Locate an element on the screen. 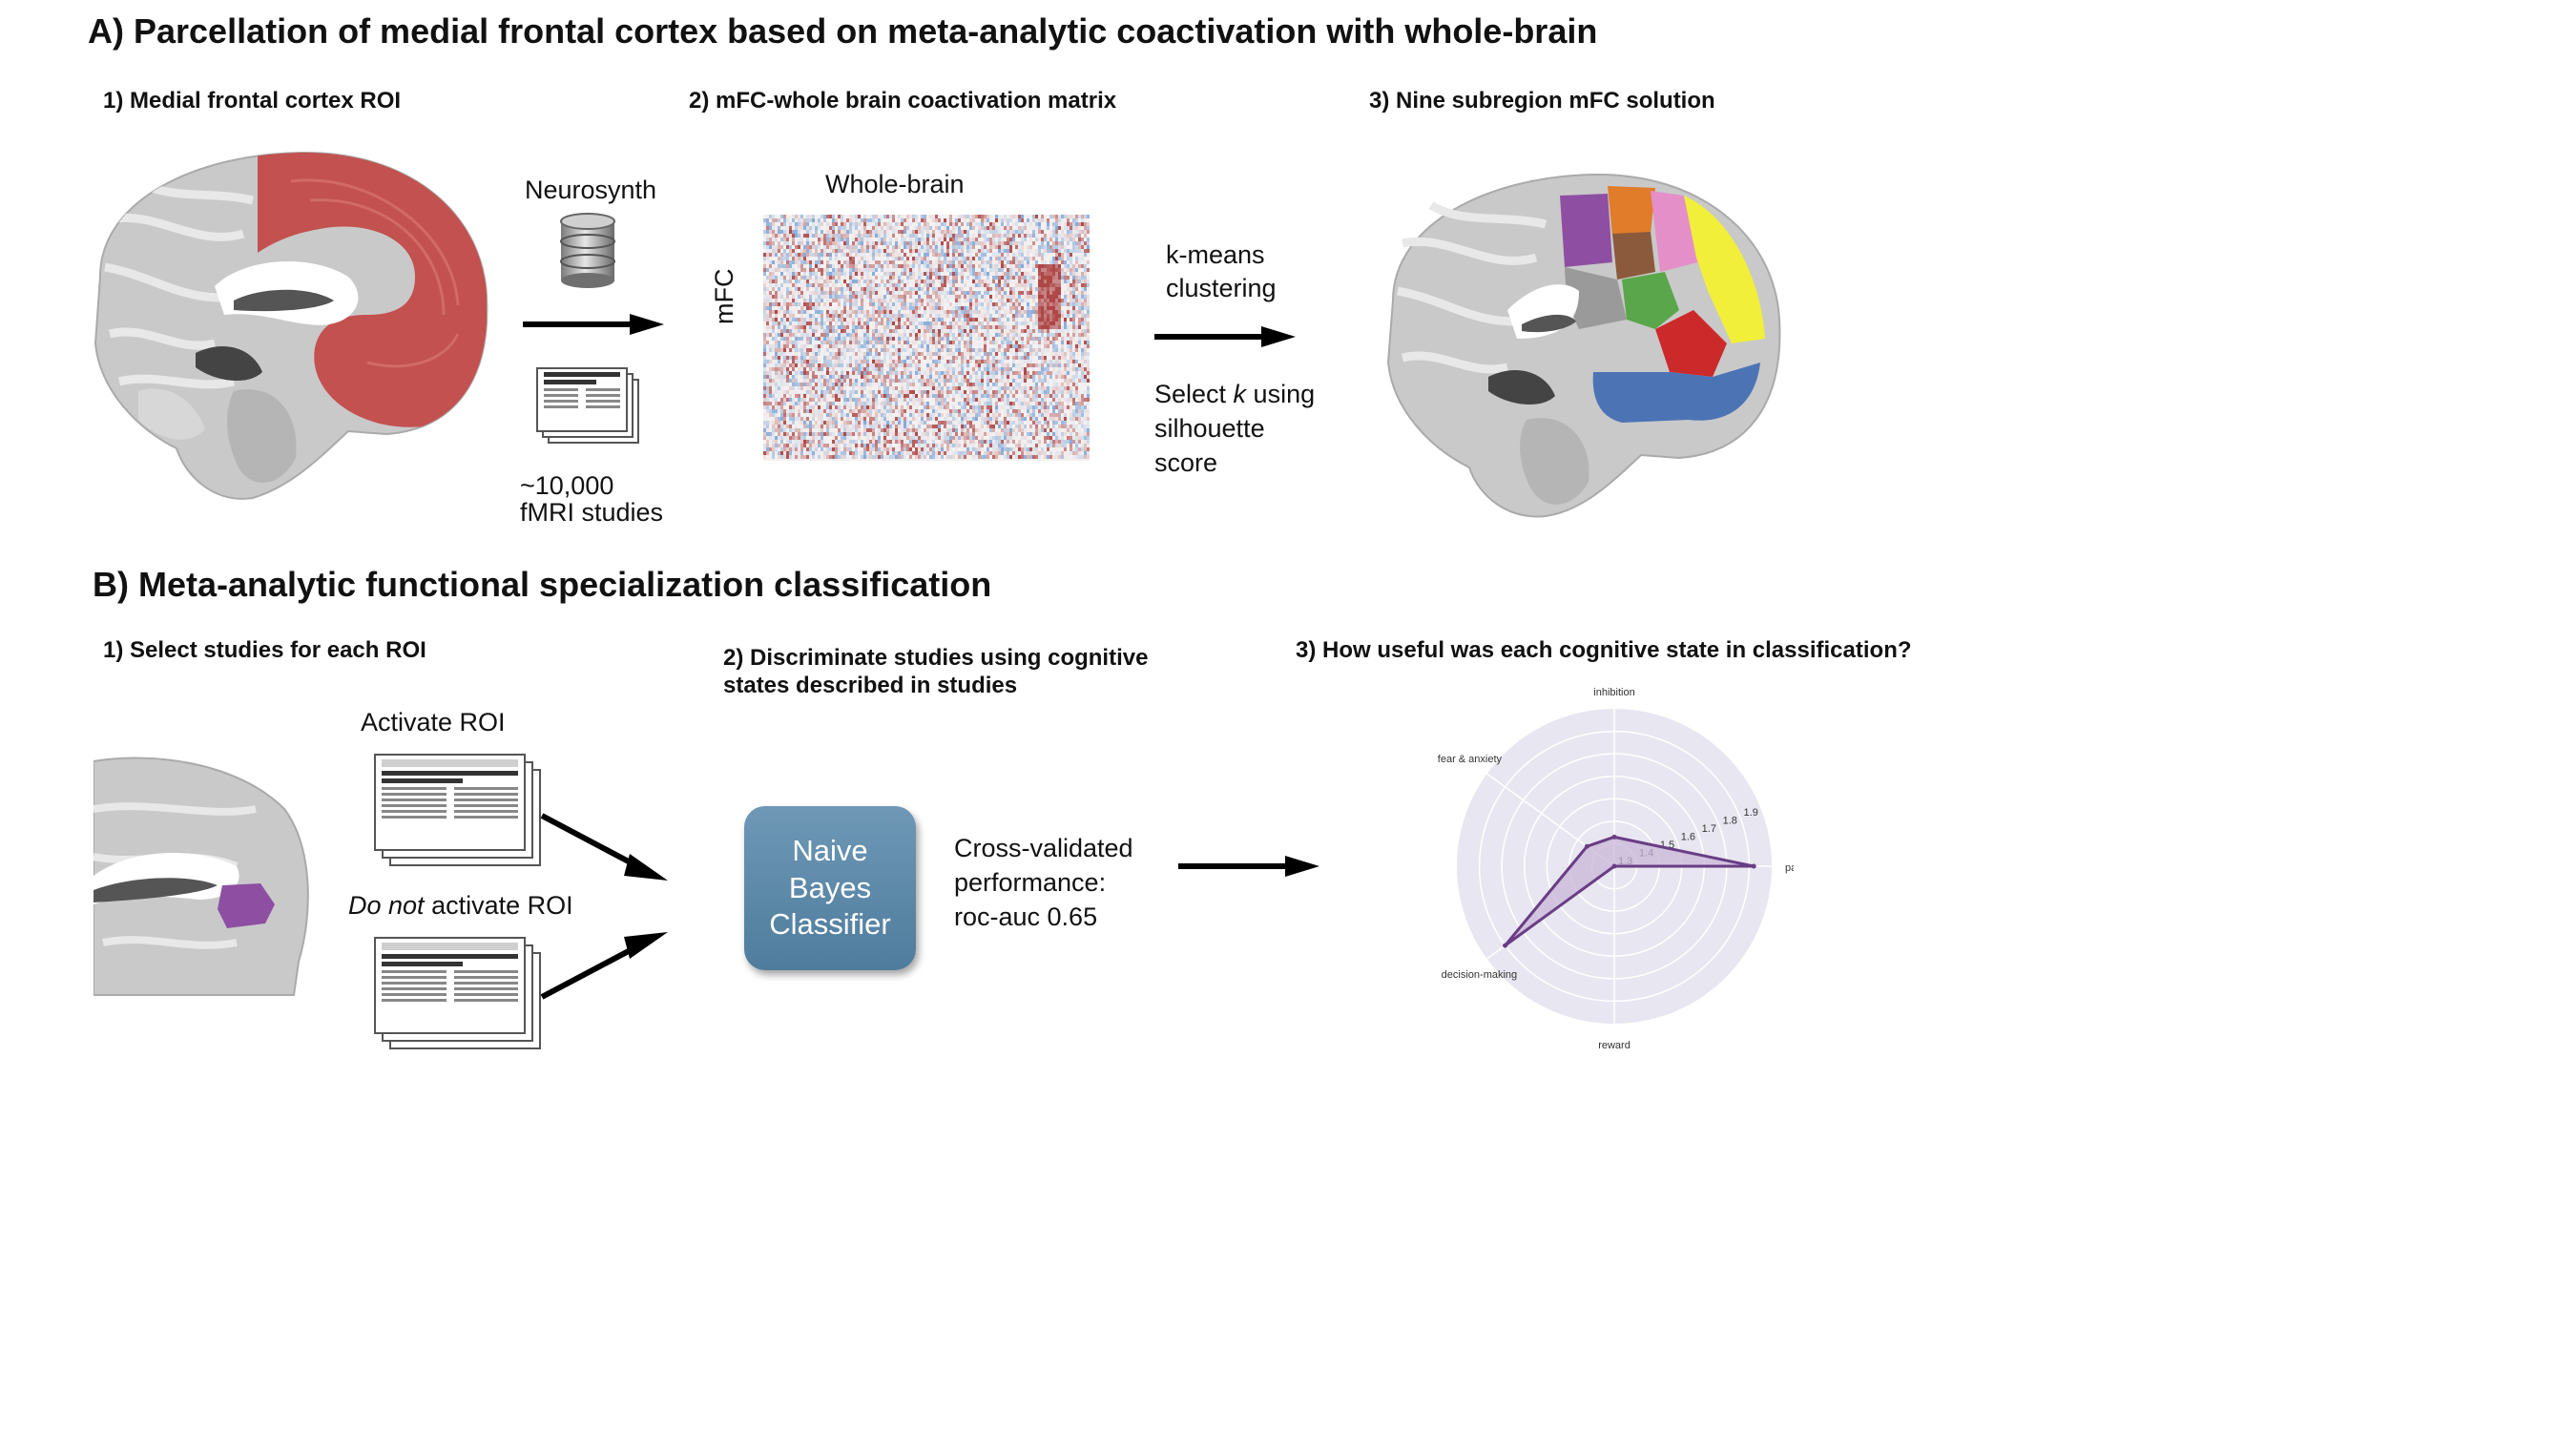 This screenshot has width=2576, height=1431. radar-axis-label: reward is located at coordinates (1614, 1045).